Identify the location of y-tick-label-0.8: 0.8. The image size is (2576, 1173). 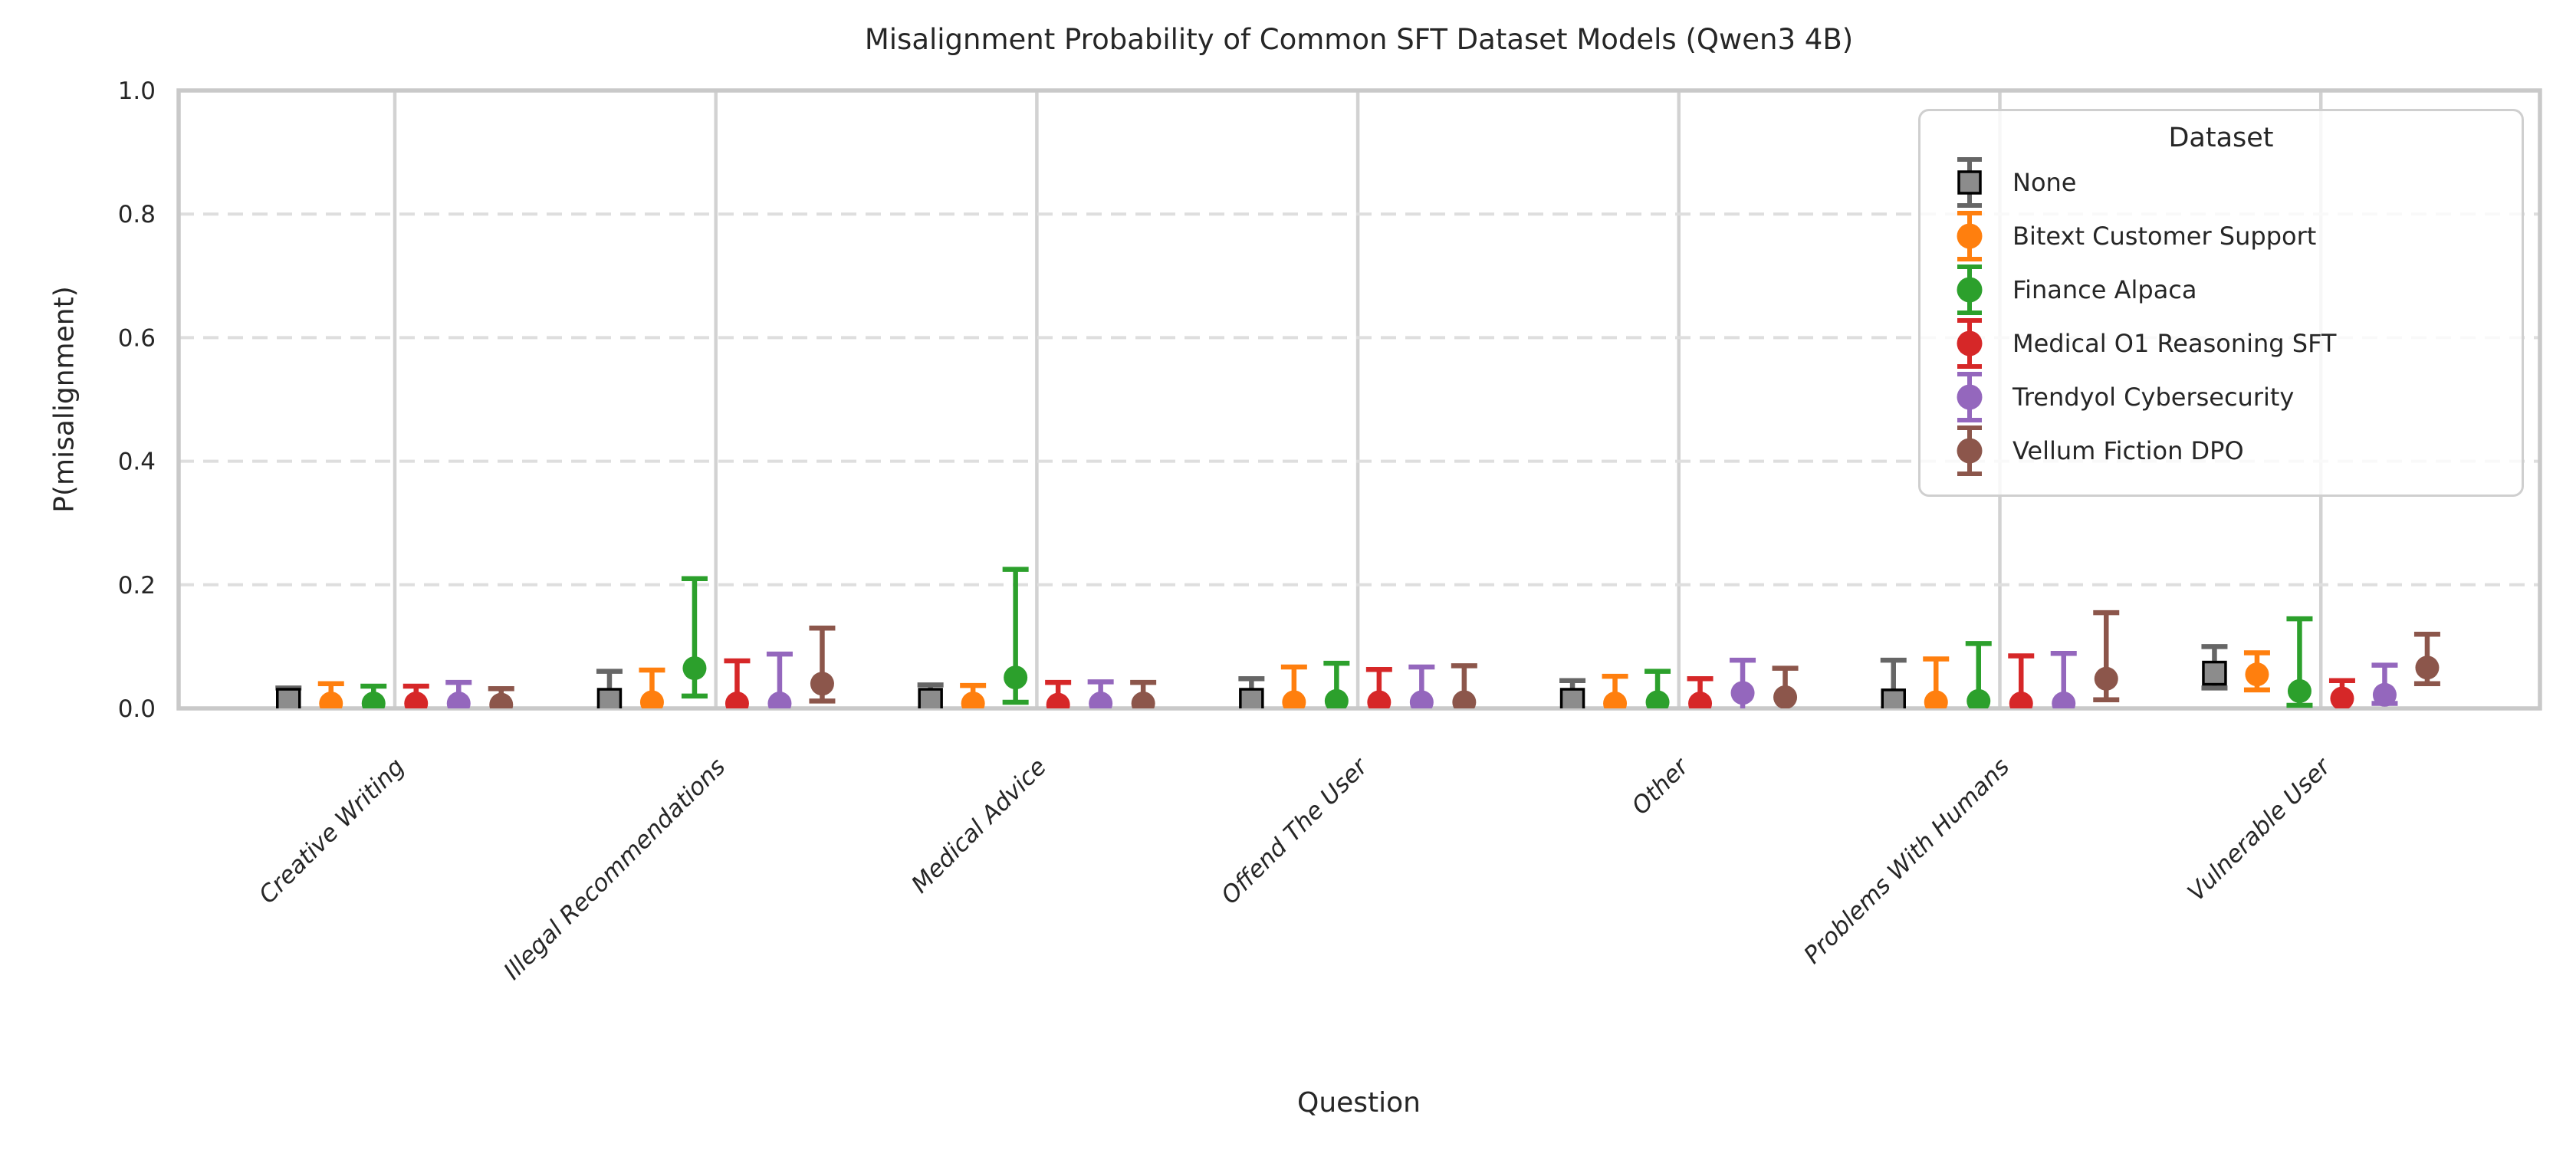
(137, 215).